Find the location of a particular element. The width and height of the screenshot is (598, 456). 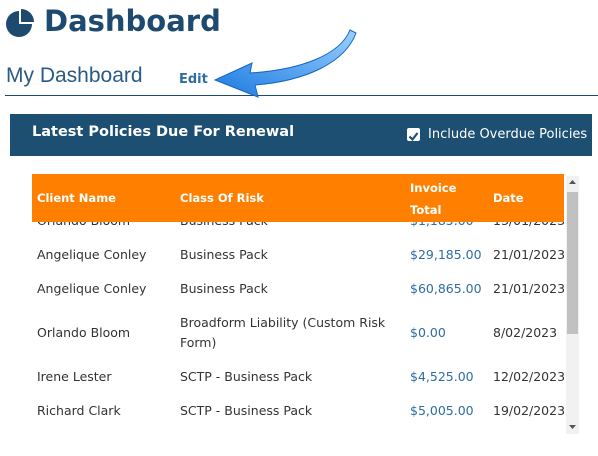

invoice-link: $4,525.00 is located at coordinates (442, 376).